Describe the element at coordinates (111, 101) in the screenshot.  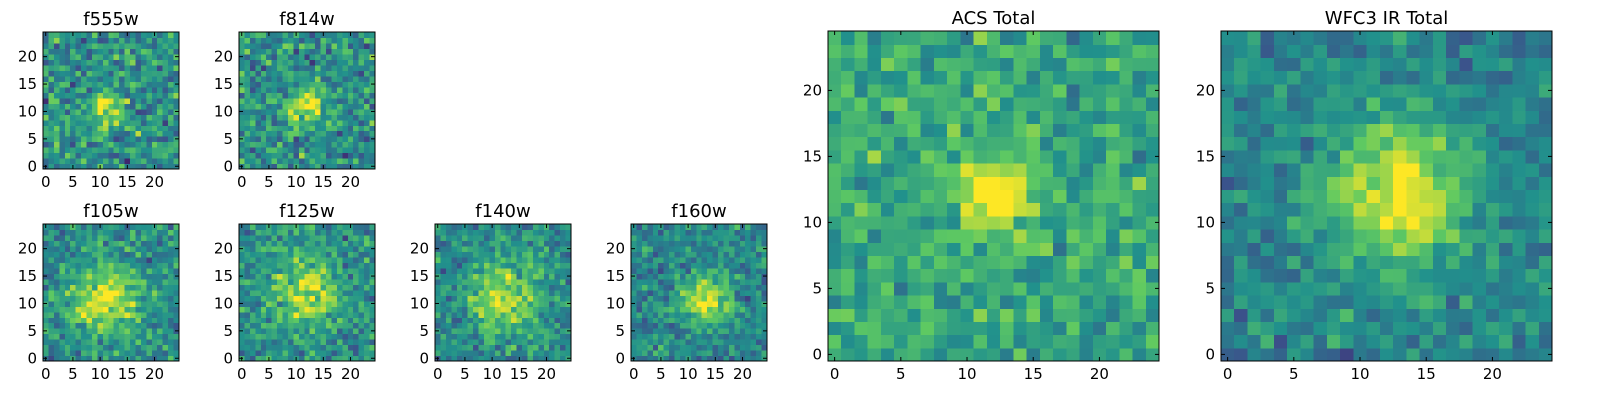
I see `heatmap-cells-f555w` at that location.